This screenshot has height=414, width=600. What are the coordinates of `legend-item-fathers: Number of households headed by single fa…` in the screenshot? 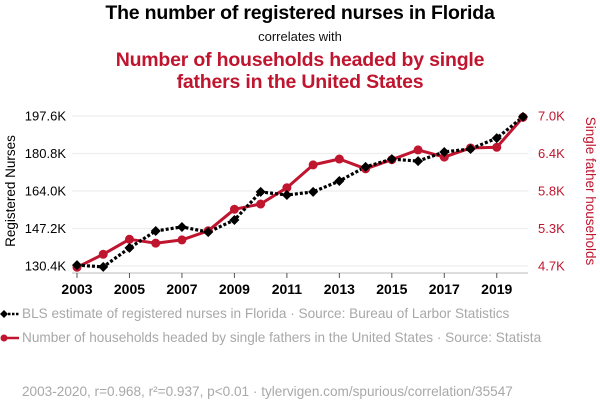 It's located at (271, 338).